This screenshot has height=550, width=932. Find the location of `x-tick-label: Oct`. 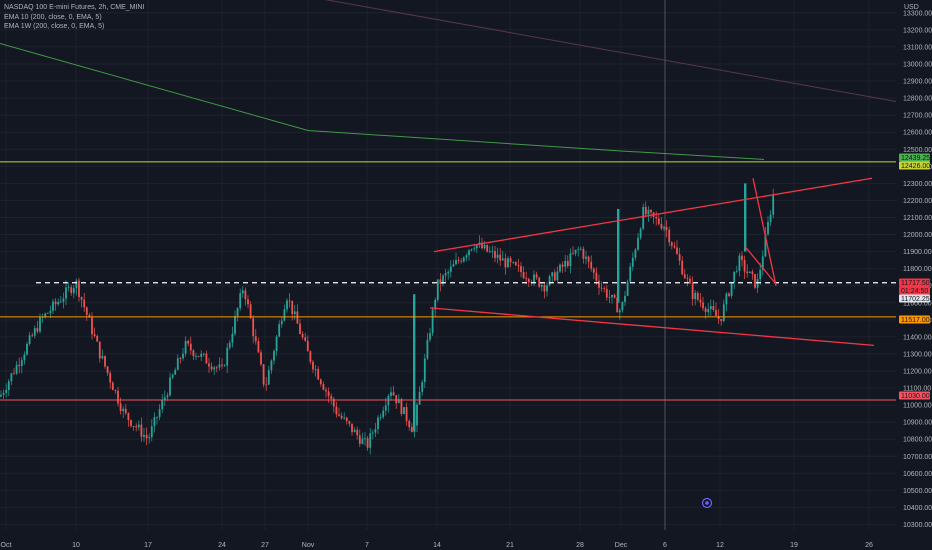

x-tick-label: Oct is located at coordinates (6, 545).